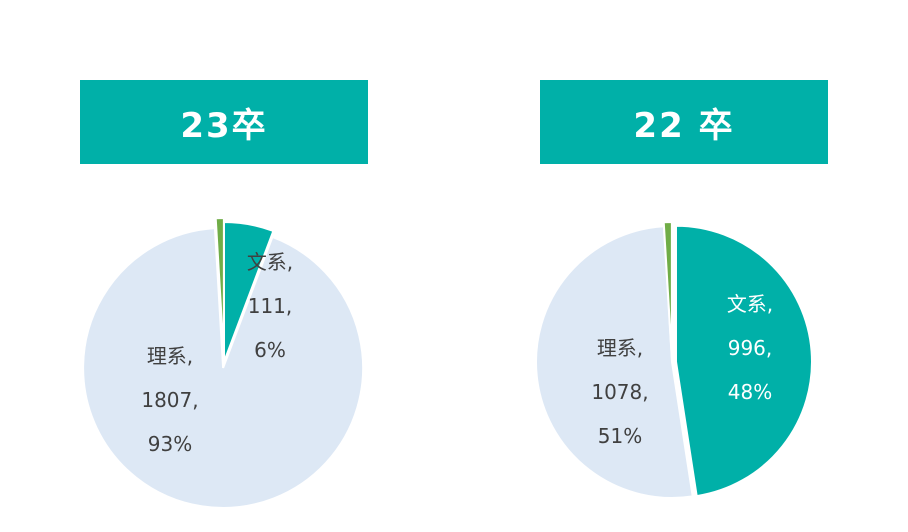 This screenshot has width=908, height=532. Describe the element at coordinates (224, 125) in the screenshot. I see `chart-title-23: 23卒` at that location.